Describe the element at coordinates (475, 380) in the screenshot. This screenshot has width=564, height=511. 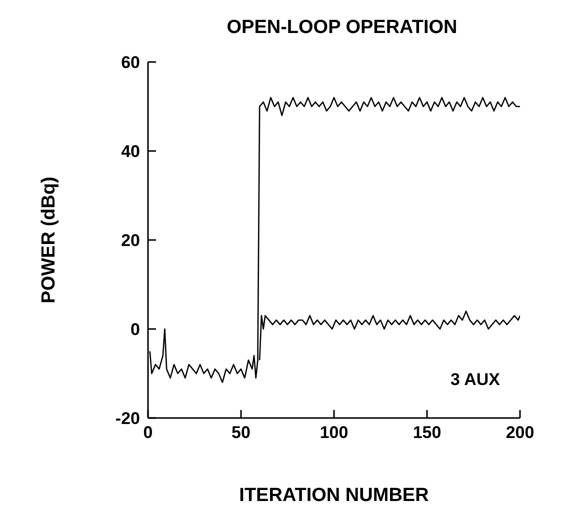
I see `annotation: 3 AUX` at that location.